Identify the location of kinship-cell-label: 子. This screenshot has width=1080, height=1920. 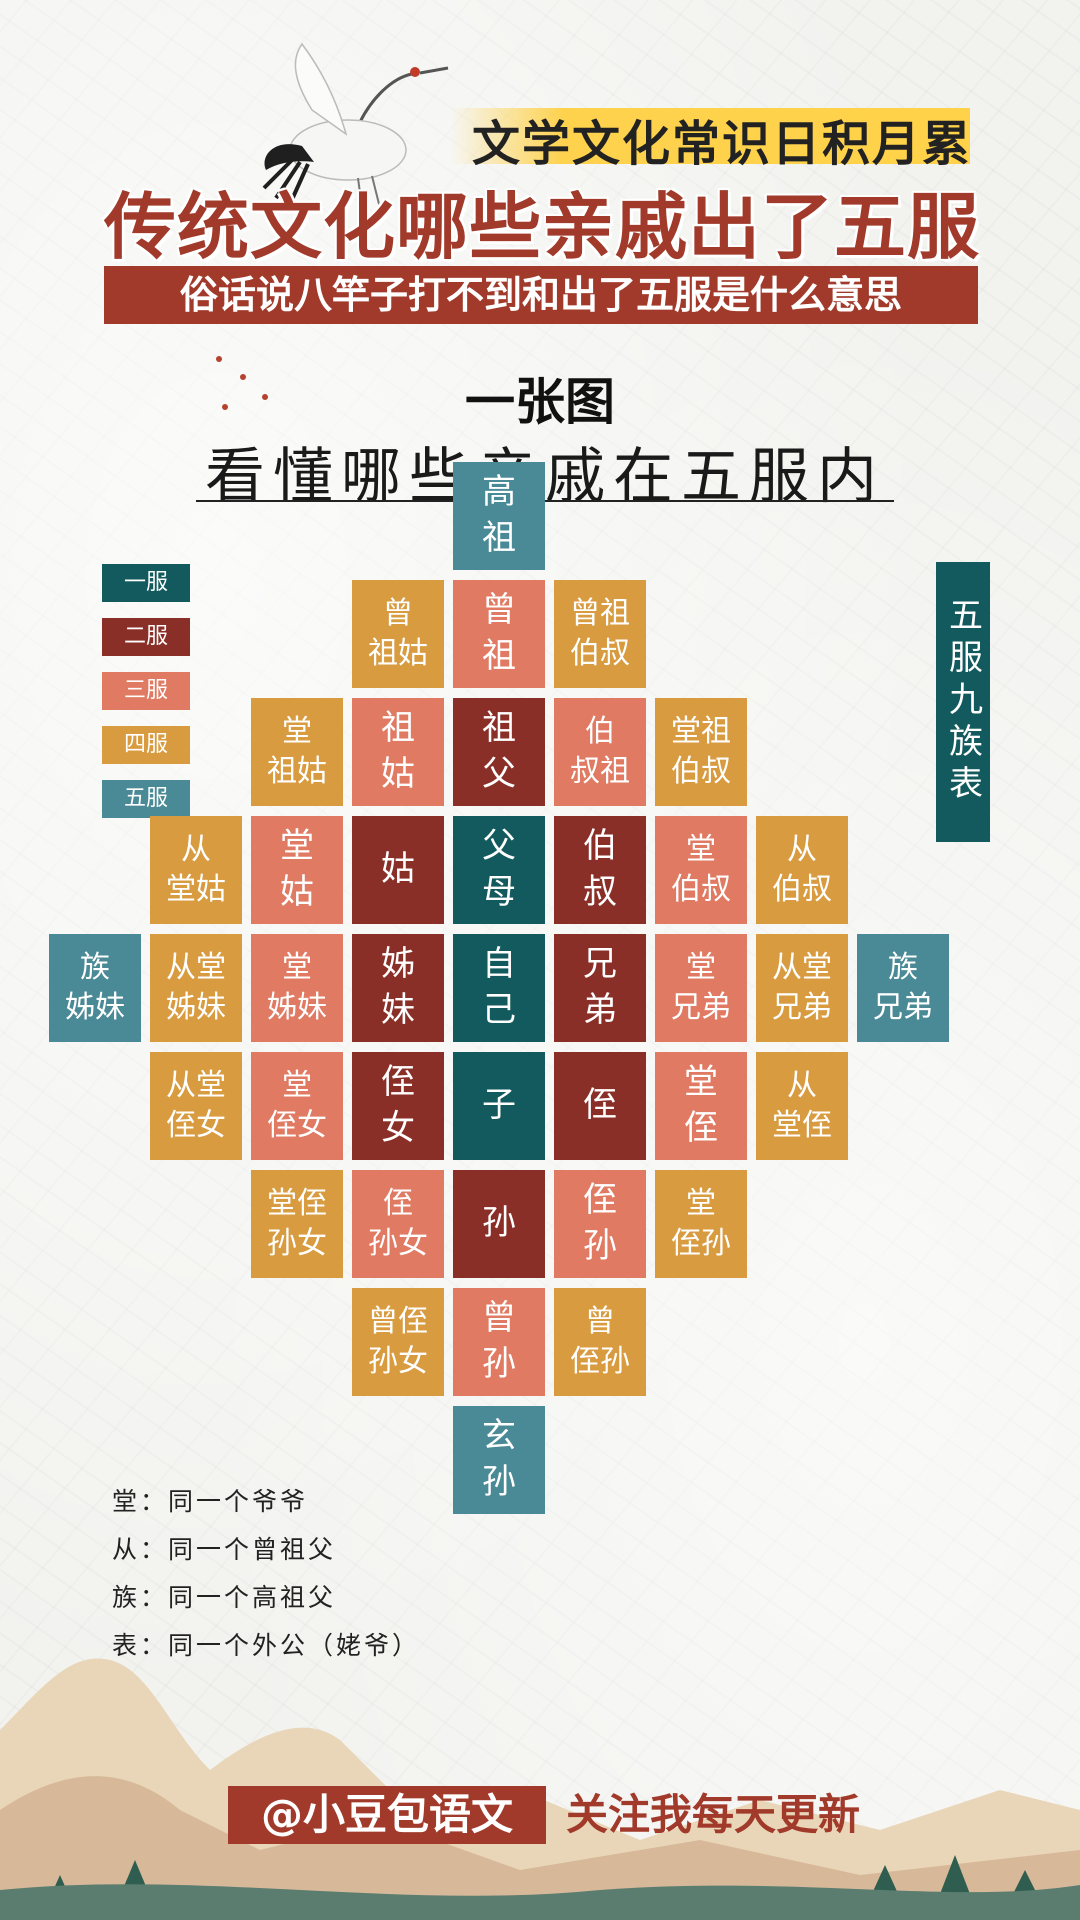
(499, 1105).